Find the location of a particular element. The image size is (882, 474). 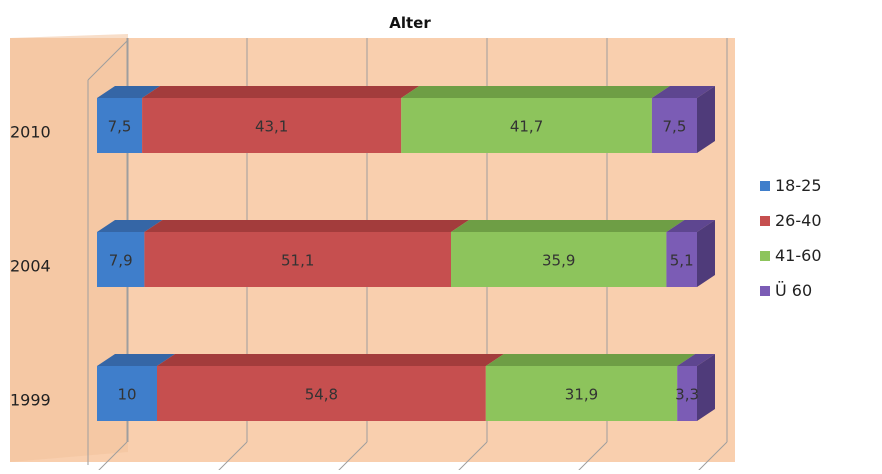

chart-title: Alter is located at coordinates (410, 23).